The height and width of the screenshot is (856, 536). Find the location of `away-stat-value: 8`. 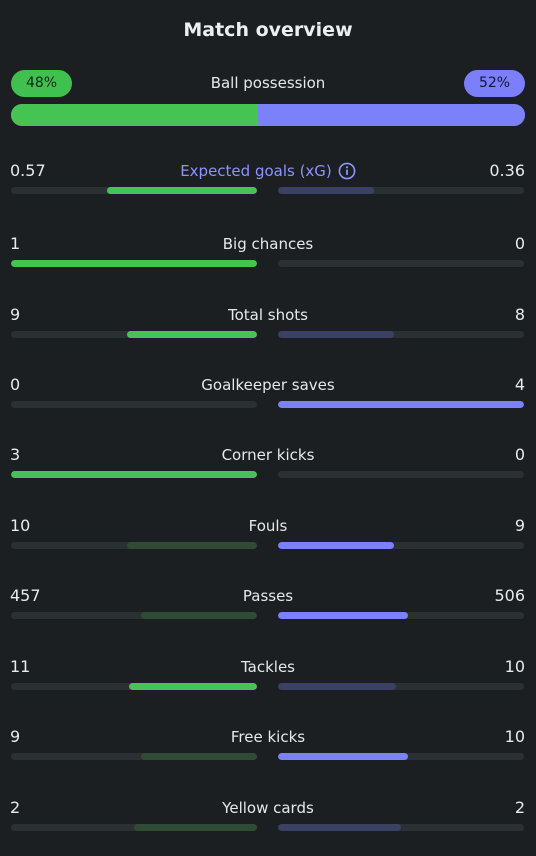

away-stat-value: 8 is located at coordinates (519, 314).